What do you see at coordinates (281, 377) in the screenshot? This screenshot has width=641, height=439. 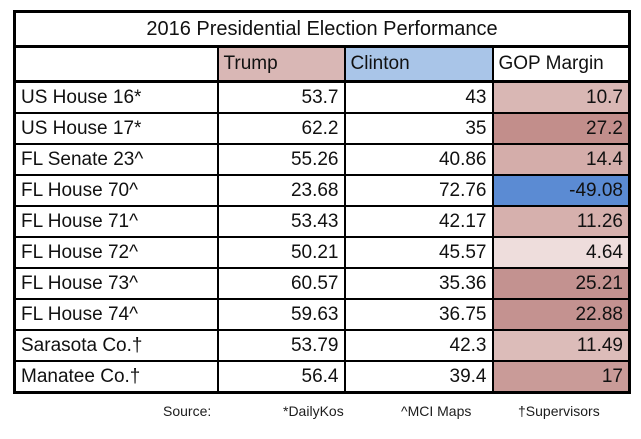 I see `trump-value: 56.4` at bounding box center [281, 377].